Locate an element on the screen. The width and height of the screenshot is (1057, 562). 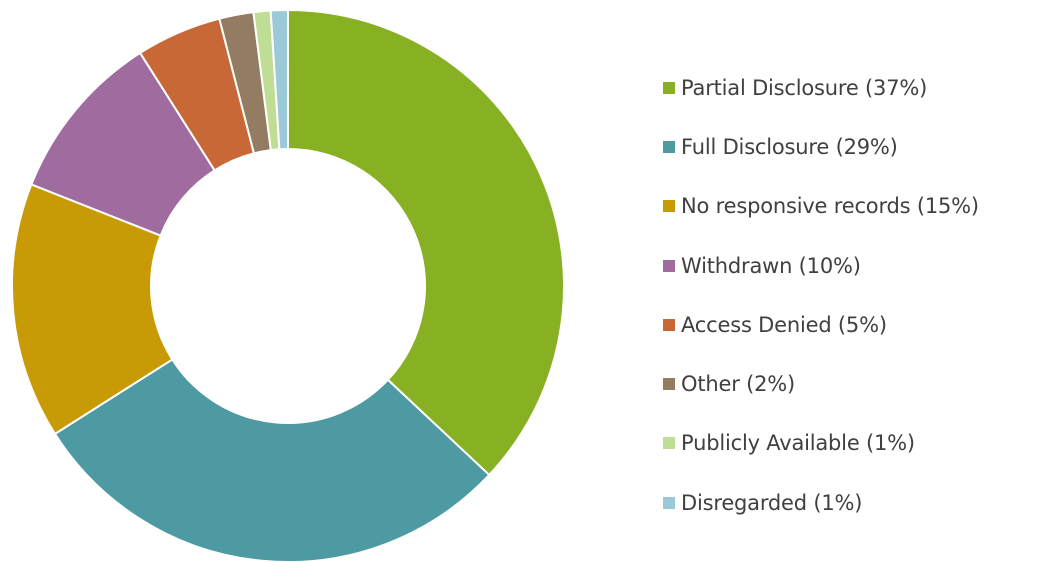
legend-item-partial-disclosure: Partial Disclosure (37%) is located at coordinates (860, 87).